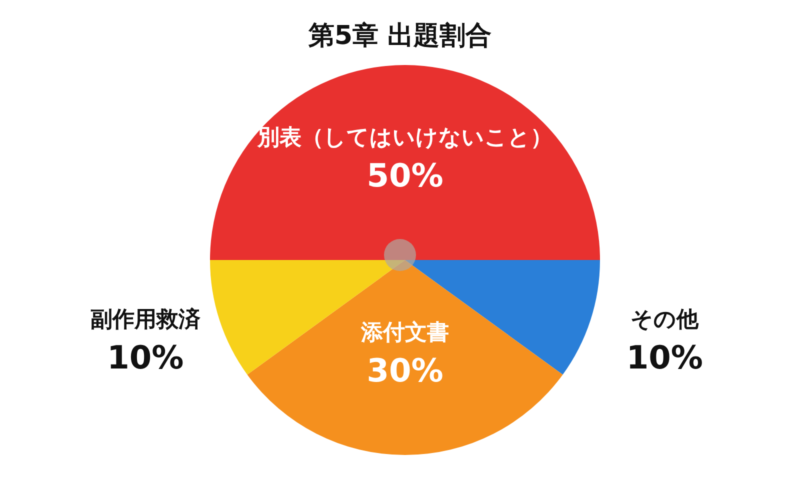 This screenshot has width=800, height=500. I want to click on slice-label: その他, so click(665, 319).